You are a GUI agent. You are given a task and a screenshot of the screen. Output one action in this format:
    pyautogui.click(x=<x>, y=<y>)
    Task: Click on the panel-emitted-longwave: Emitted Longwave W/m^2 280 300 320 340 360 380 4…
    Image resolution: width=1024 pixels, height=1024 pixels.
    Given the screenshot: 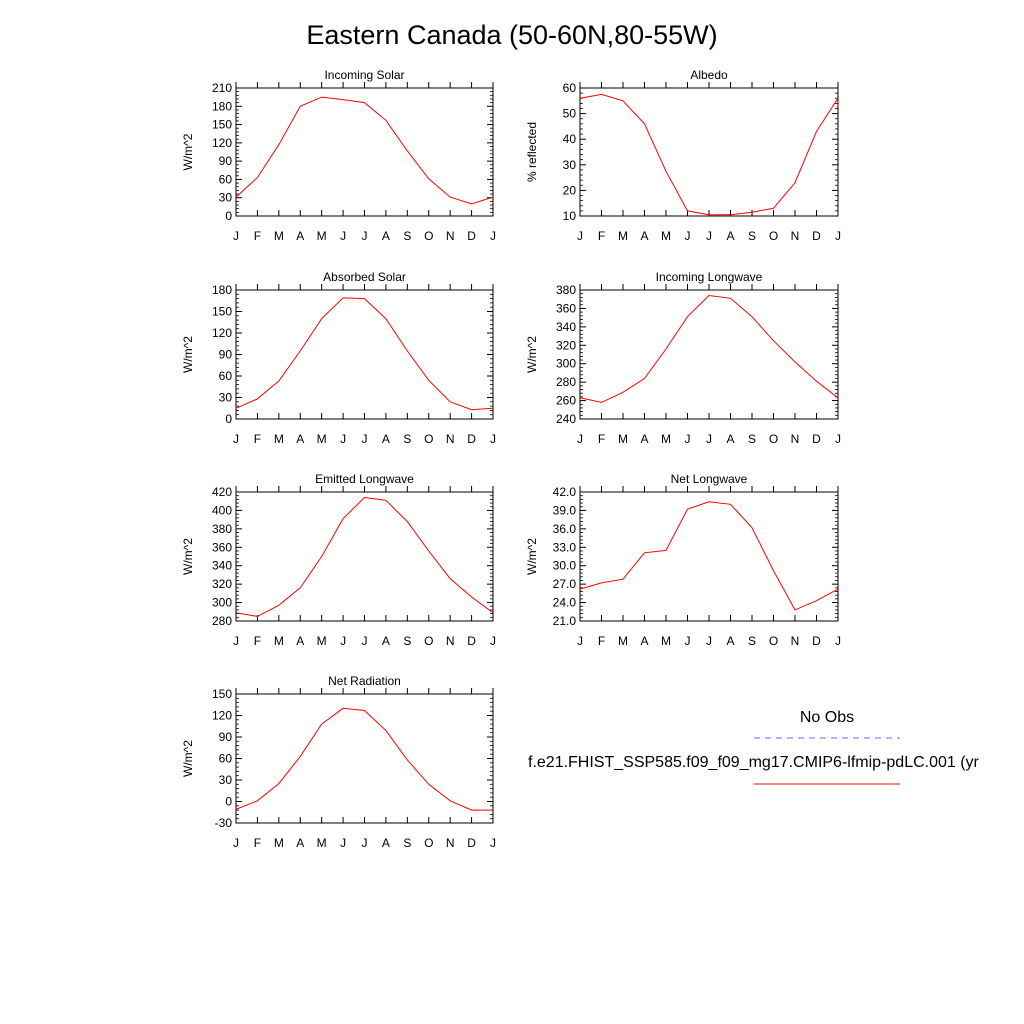 What is the action you would take?
    pyautogui.click(x=338, y=560)
    